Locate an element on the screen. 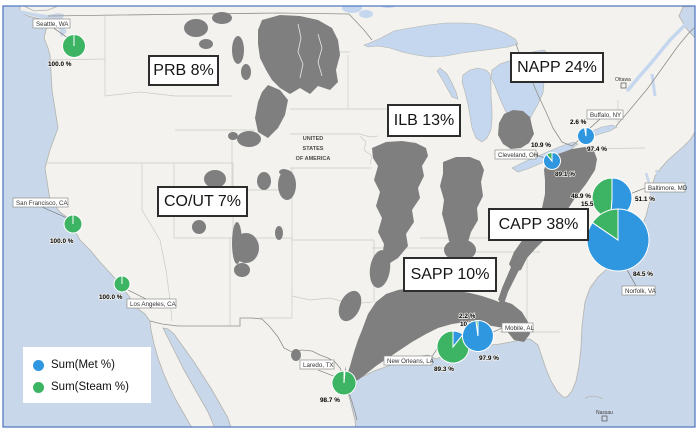  svg-text: Norfolk, VA is located at coordinates (641, 291).